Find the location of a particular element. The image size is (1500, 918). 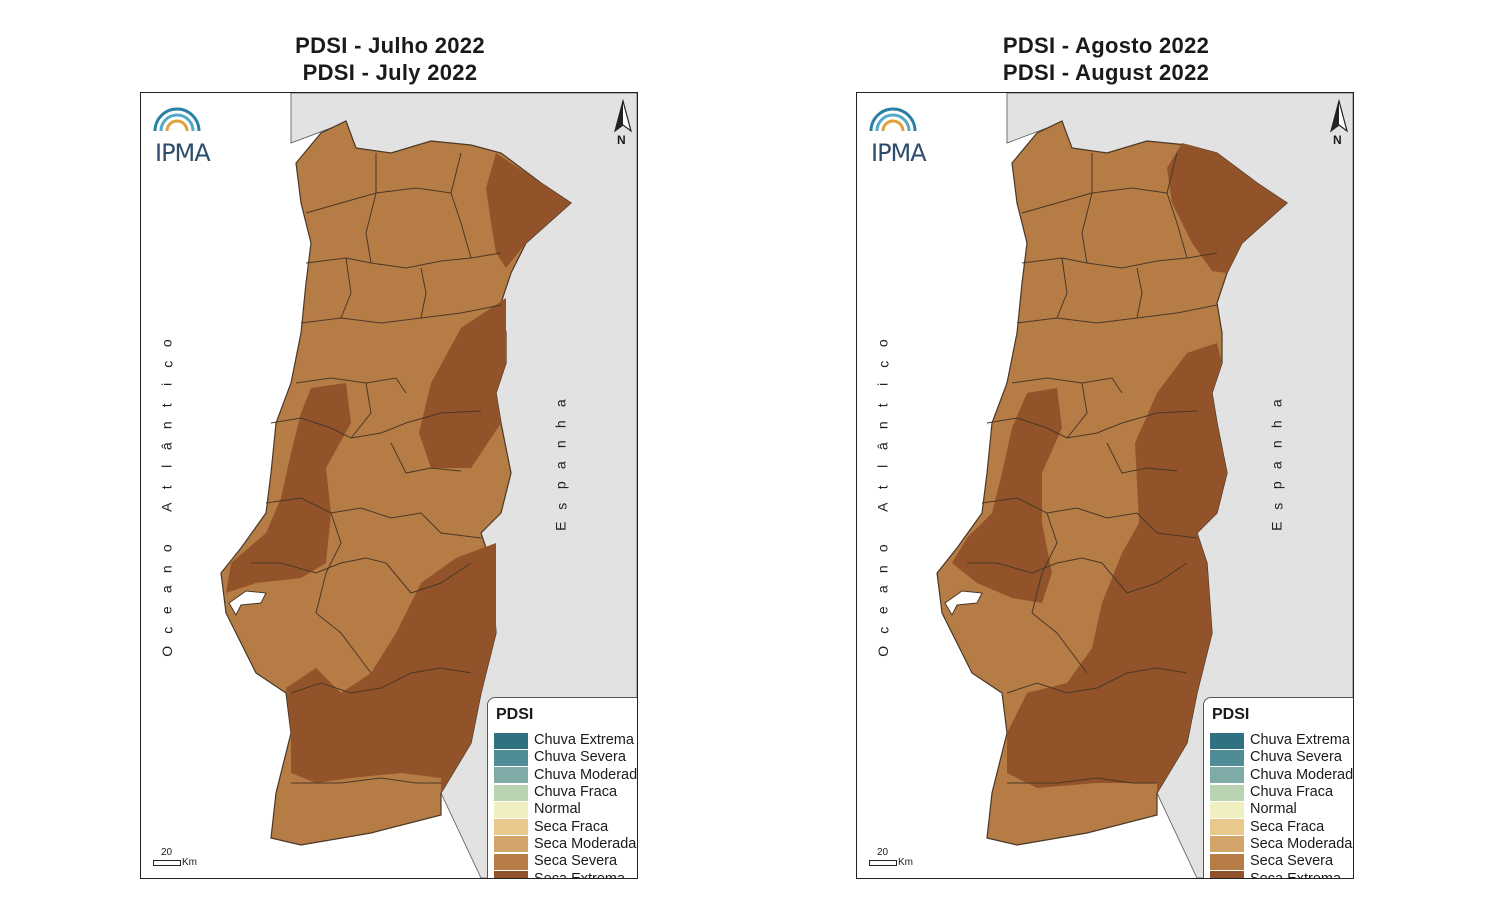

zone-south is located at coordinates (391, 668).